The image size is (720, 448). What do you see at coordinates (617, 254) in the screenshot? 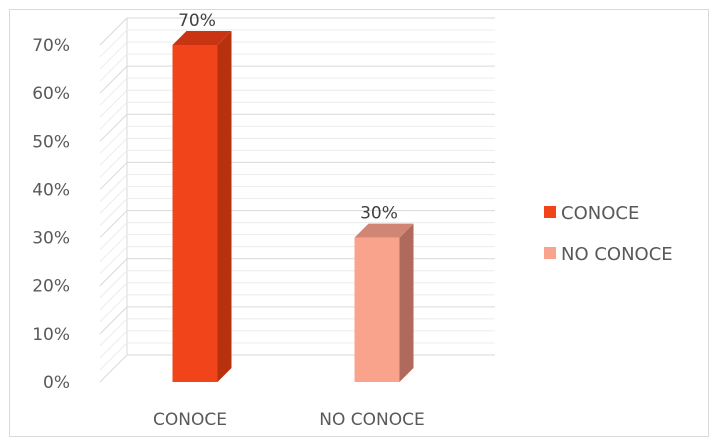
I see `legend-label: NO CONOCE` at bounding box center [617, 254].